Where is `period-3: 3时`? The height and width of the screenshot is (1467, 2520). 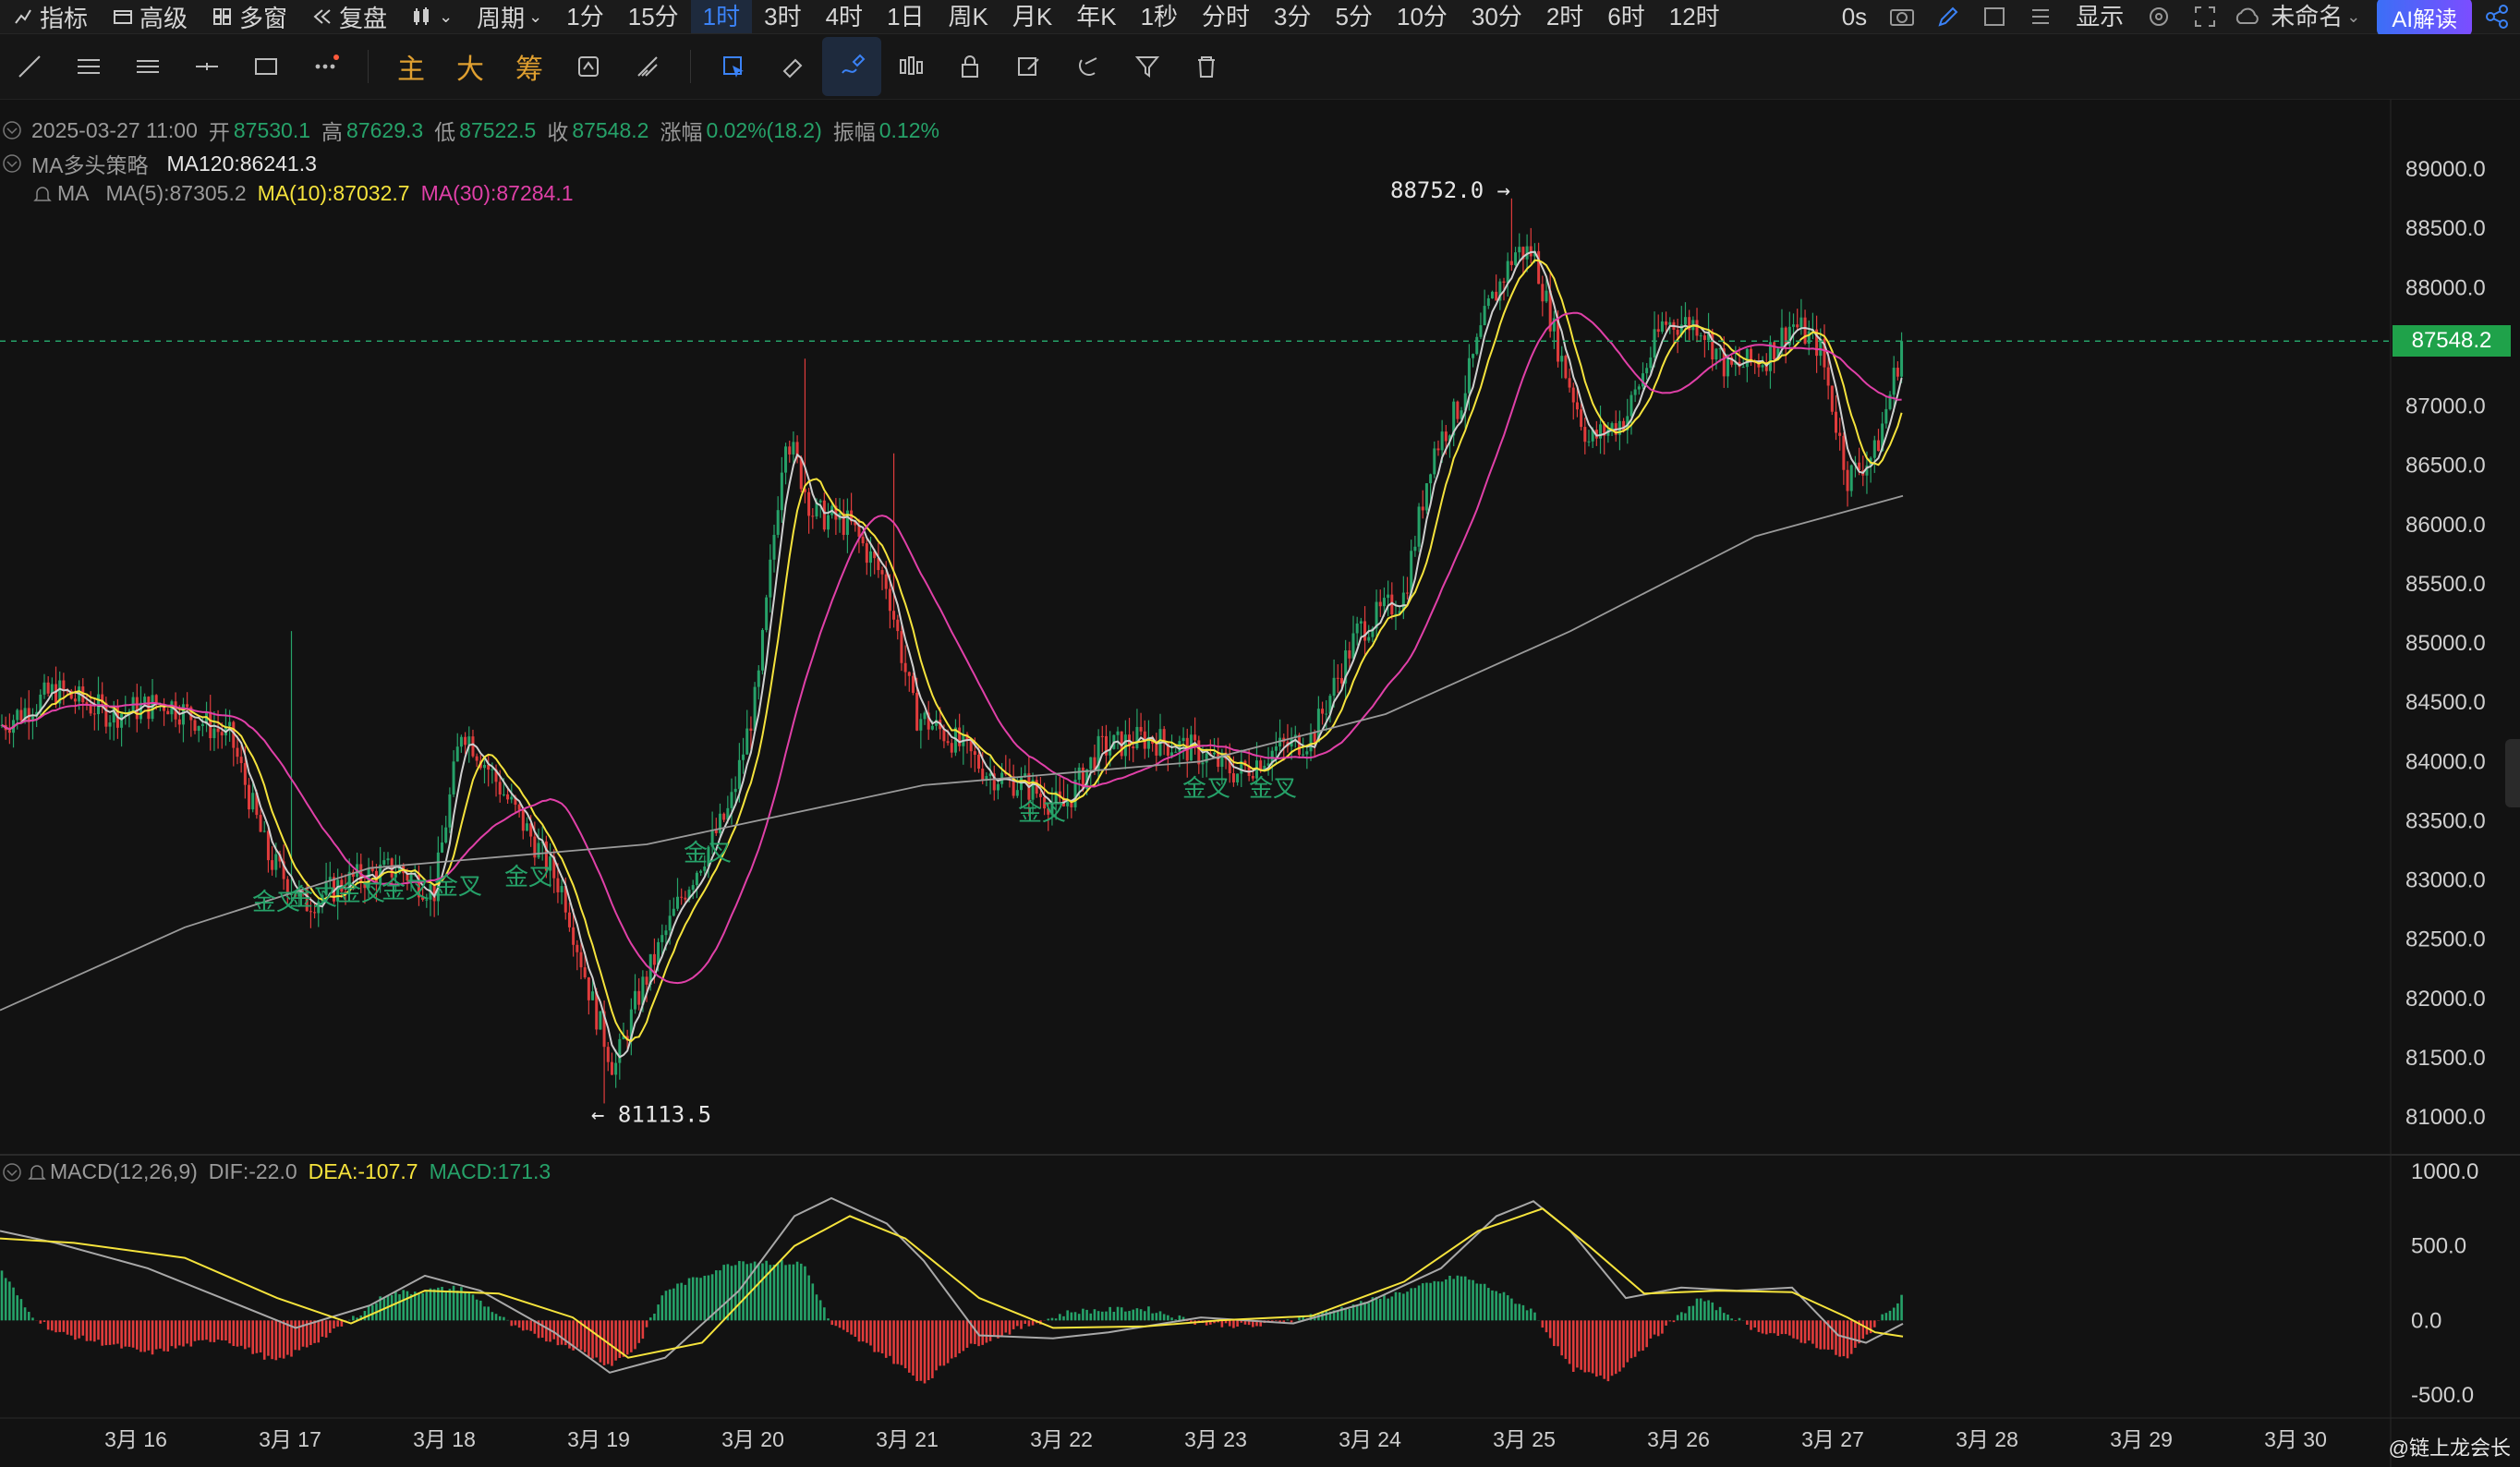
period-3: 3时 is located at coordinates (783, 16).